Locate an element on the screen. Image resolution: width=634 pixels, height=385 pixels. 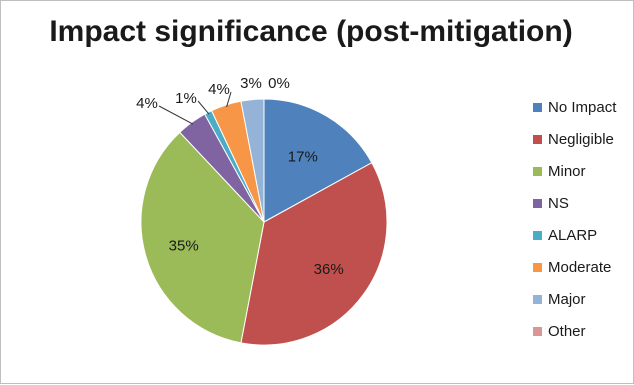
data-label-ns: 4% is located at coordinates (147, 103).